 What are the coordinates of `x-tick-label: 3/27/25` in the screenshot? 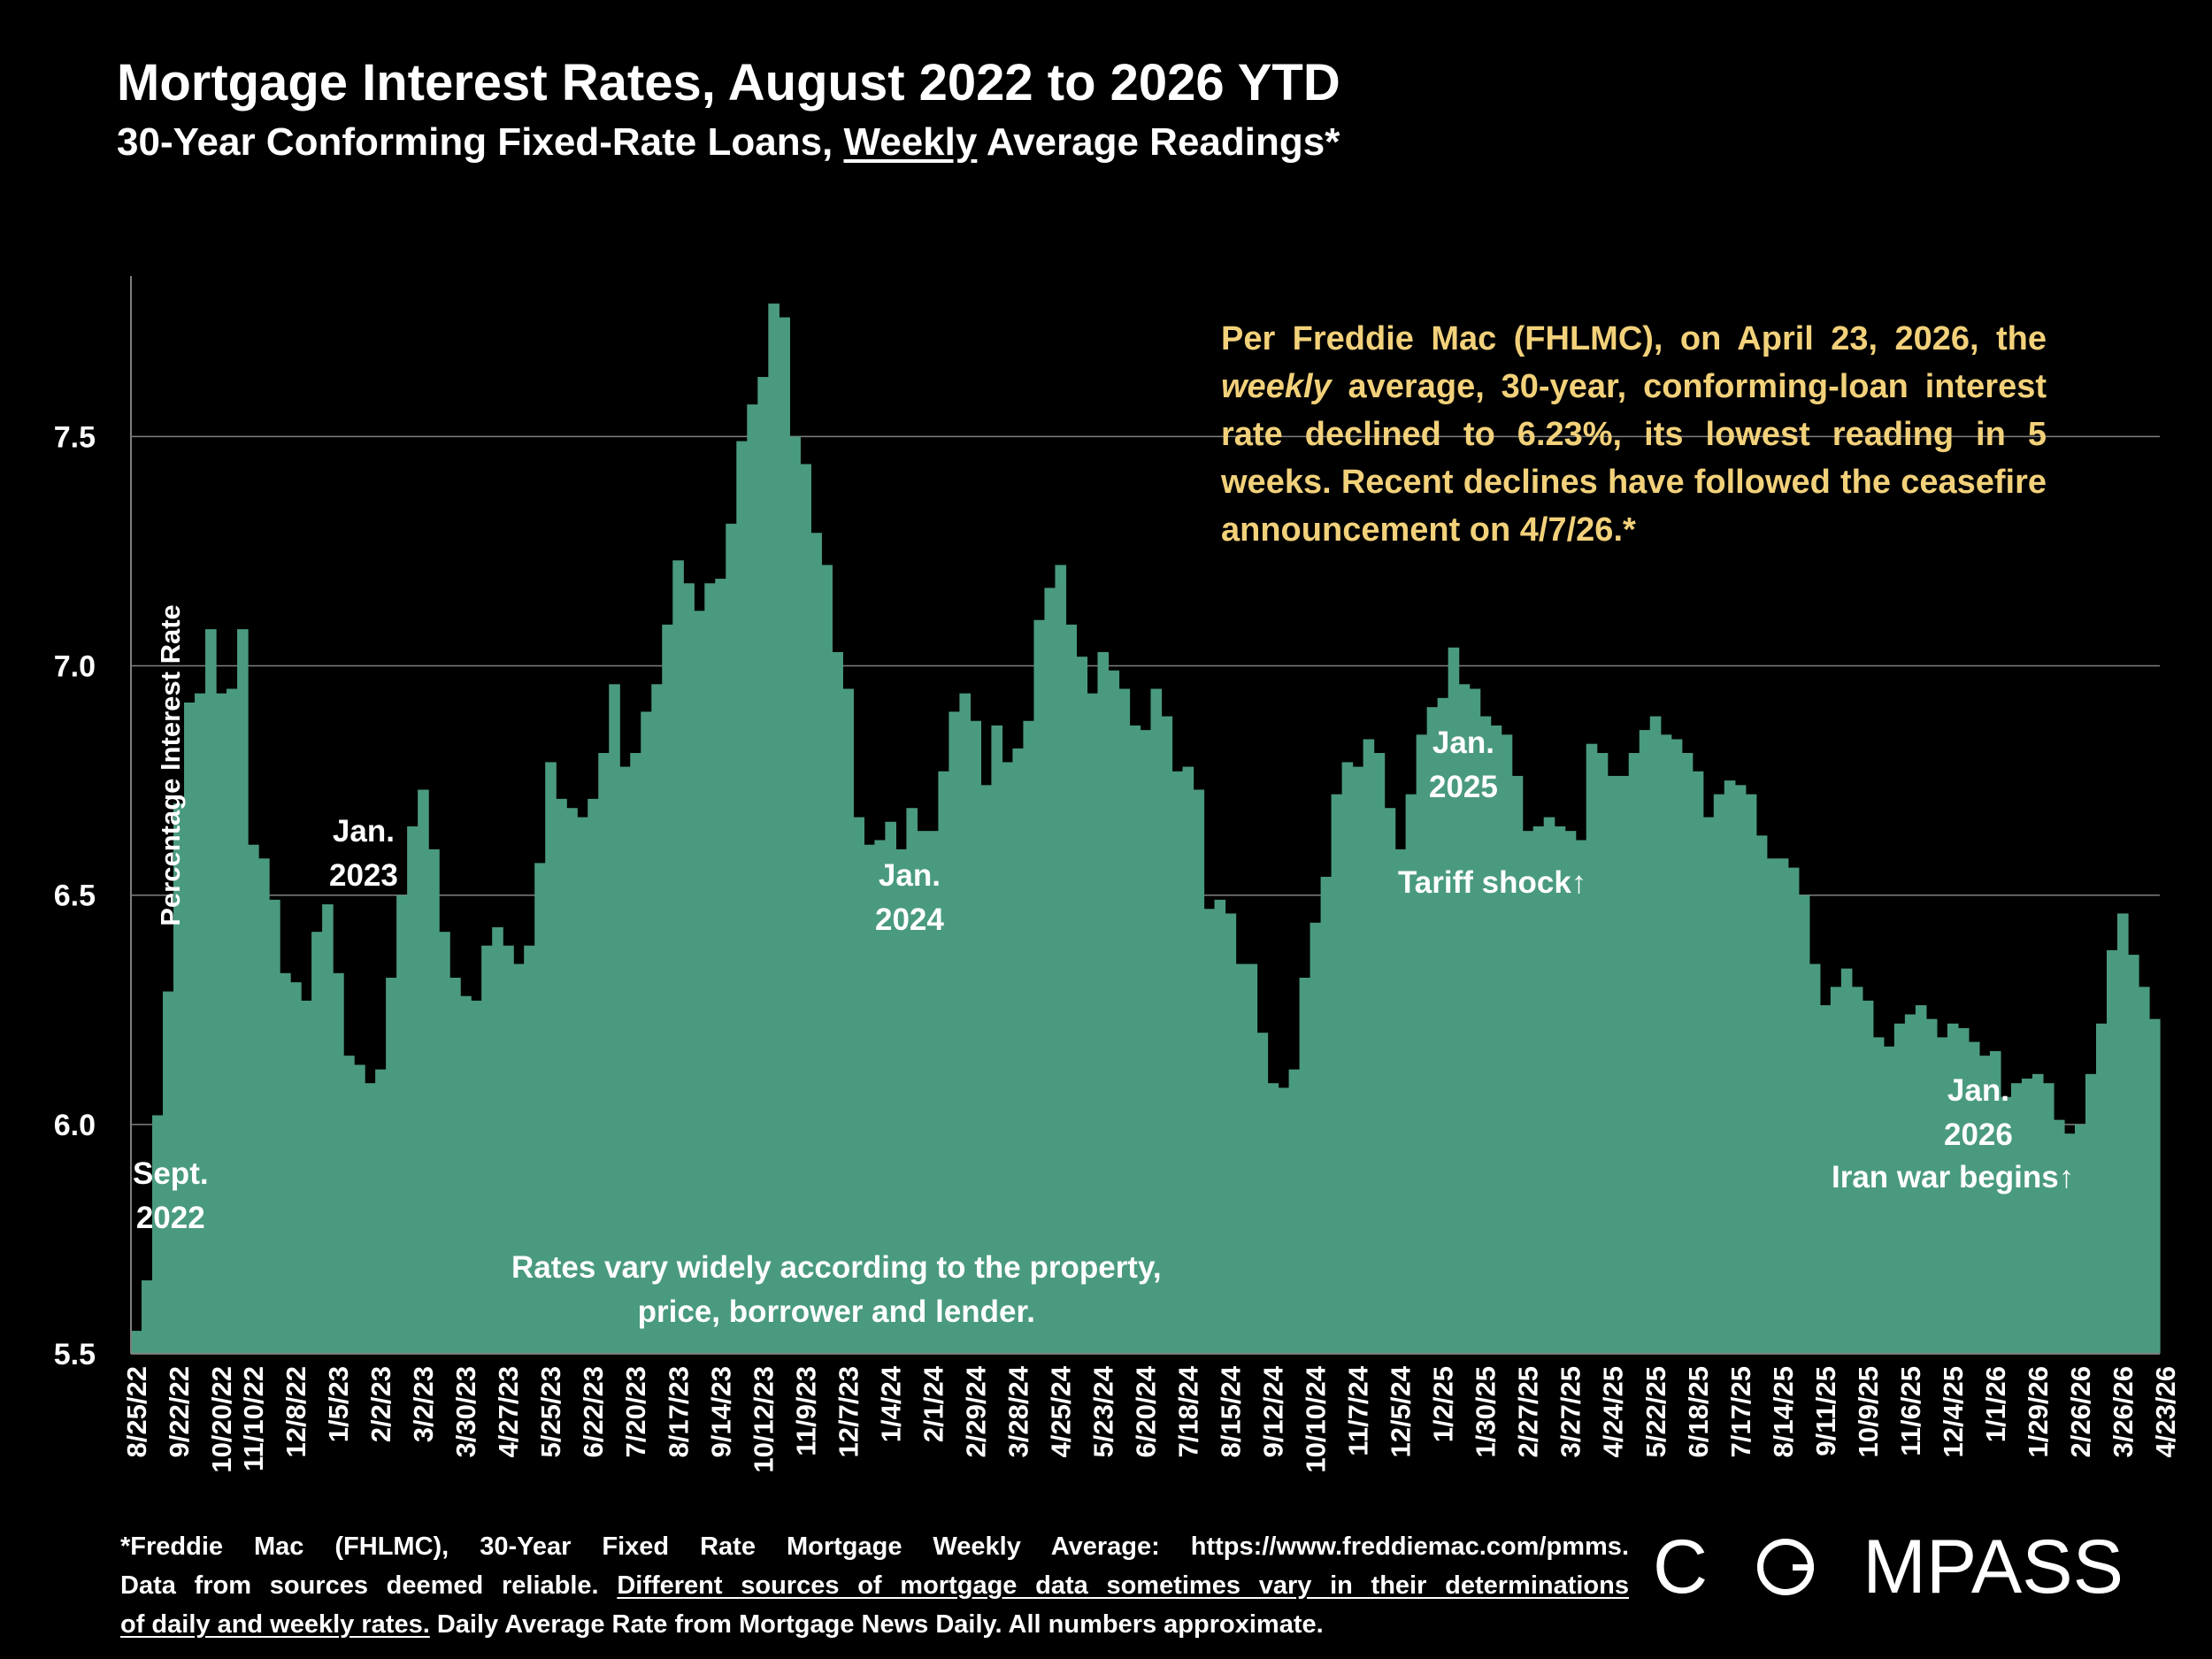 It's located at (1570, 1412).